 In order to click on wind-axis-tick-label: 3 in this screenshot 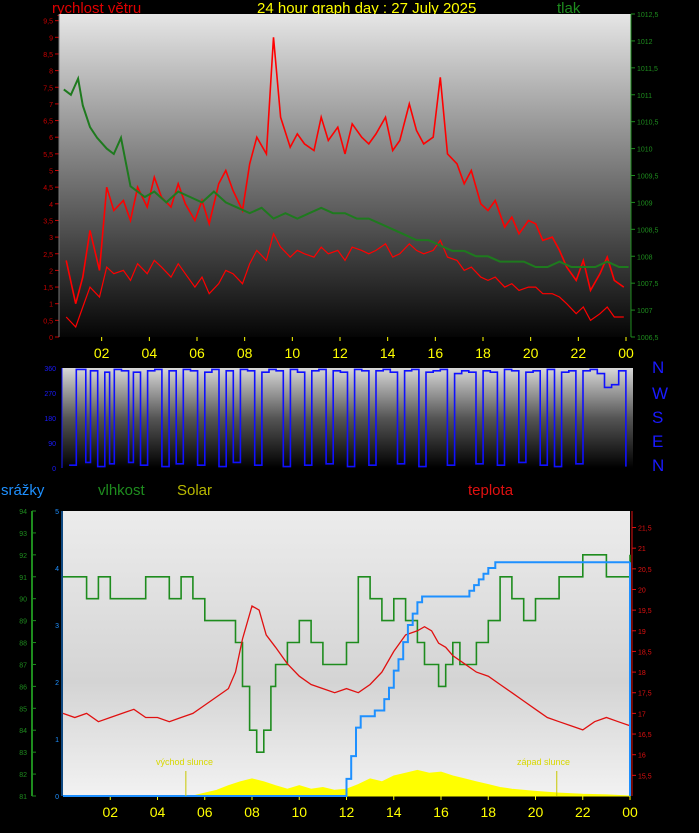, I will do `click(51, 238)`.